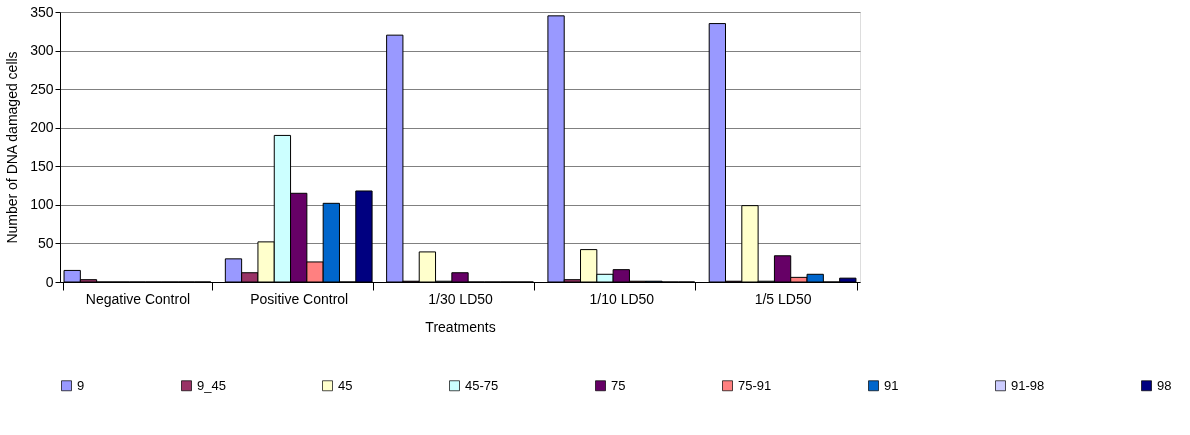 The width and height of the screenshot is (1190, 435). I want to click on x-axis-title: Treatments, so click(460, 326).